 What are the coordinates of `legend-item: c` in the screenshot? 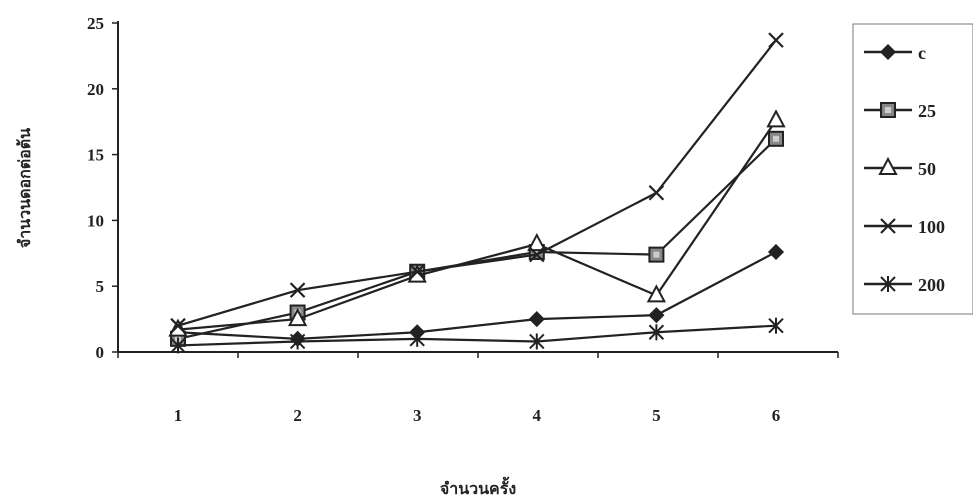 It's located at (895, 53).